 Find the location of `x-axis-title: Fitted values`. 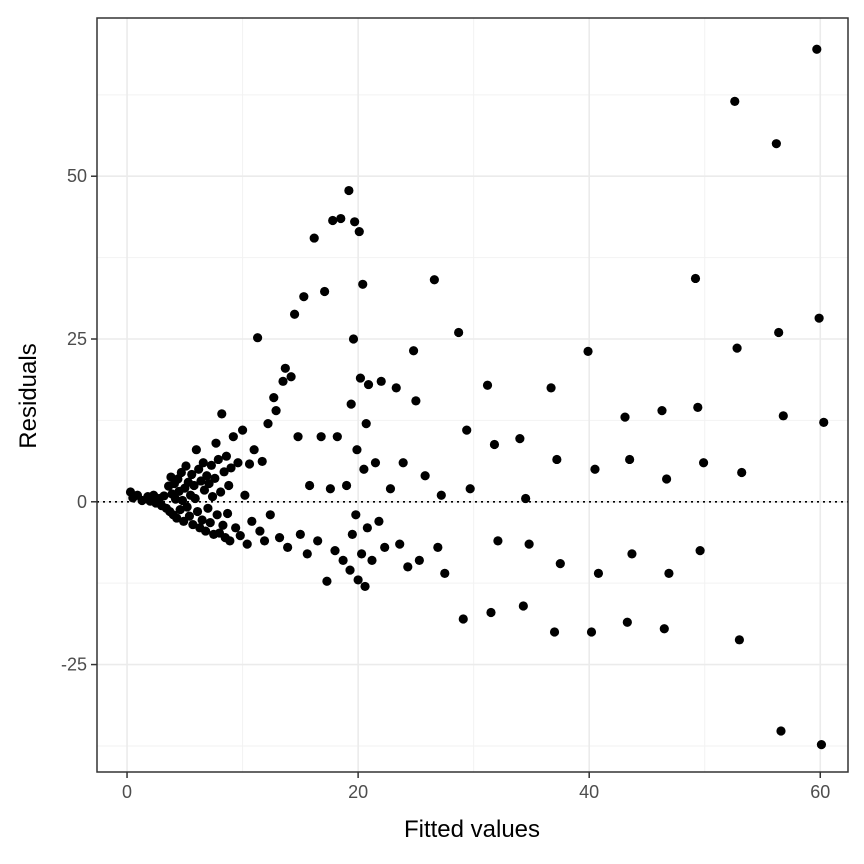

x-axis-title: Fitted values is located at coordinates (472, 829).